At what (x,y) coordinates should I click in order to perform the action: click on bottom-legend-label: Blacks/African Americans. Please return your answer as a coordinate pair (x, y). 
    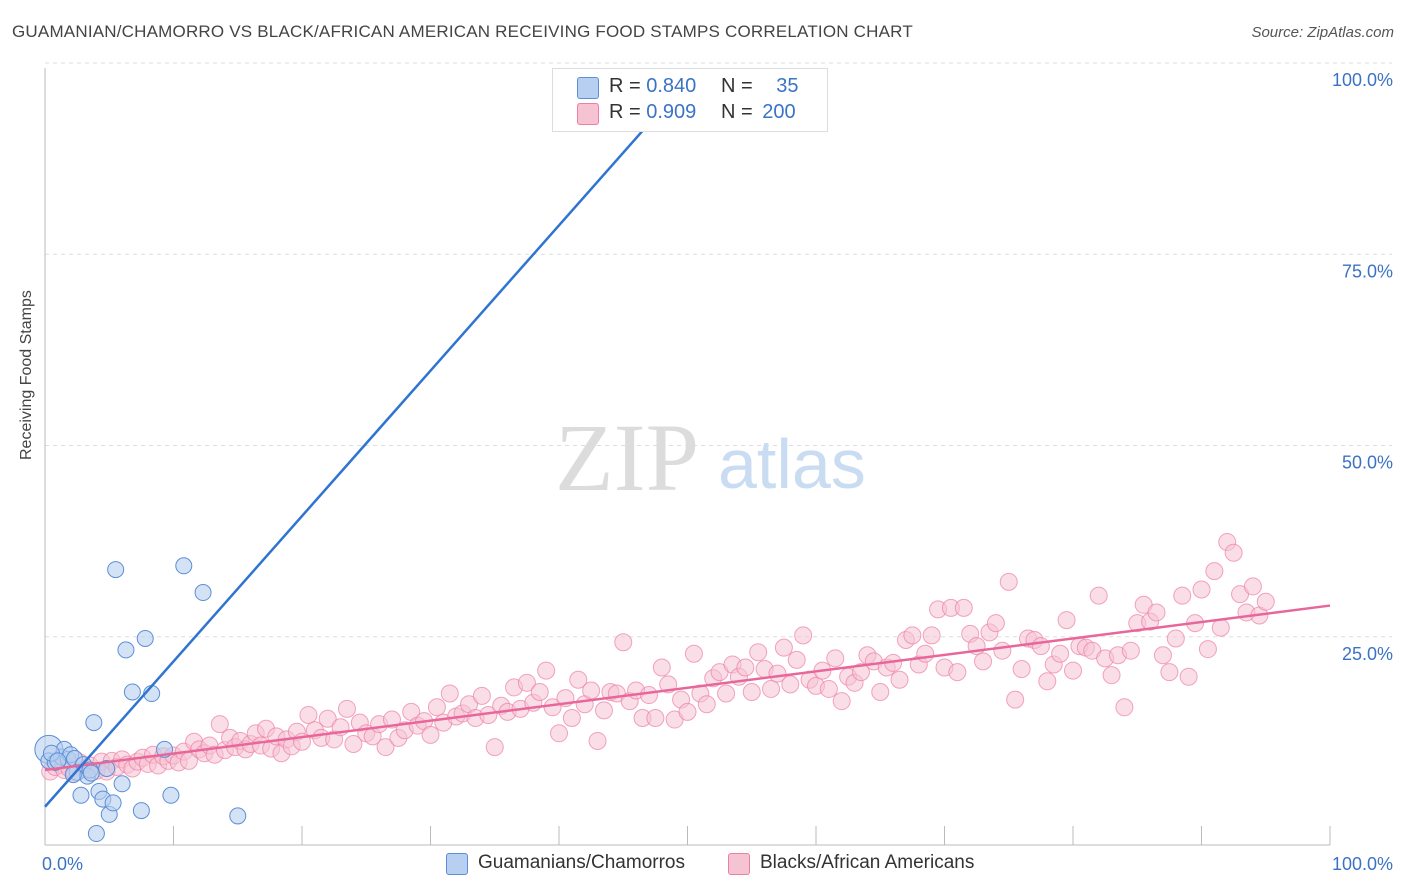
    Looking at the image, I should click on (867, 862).